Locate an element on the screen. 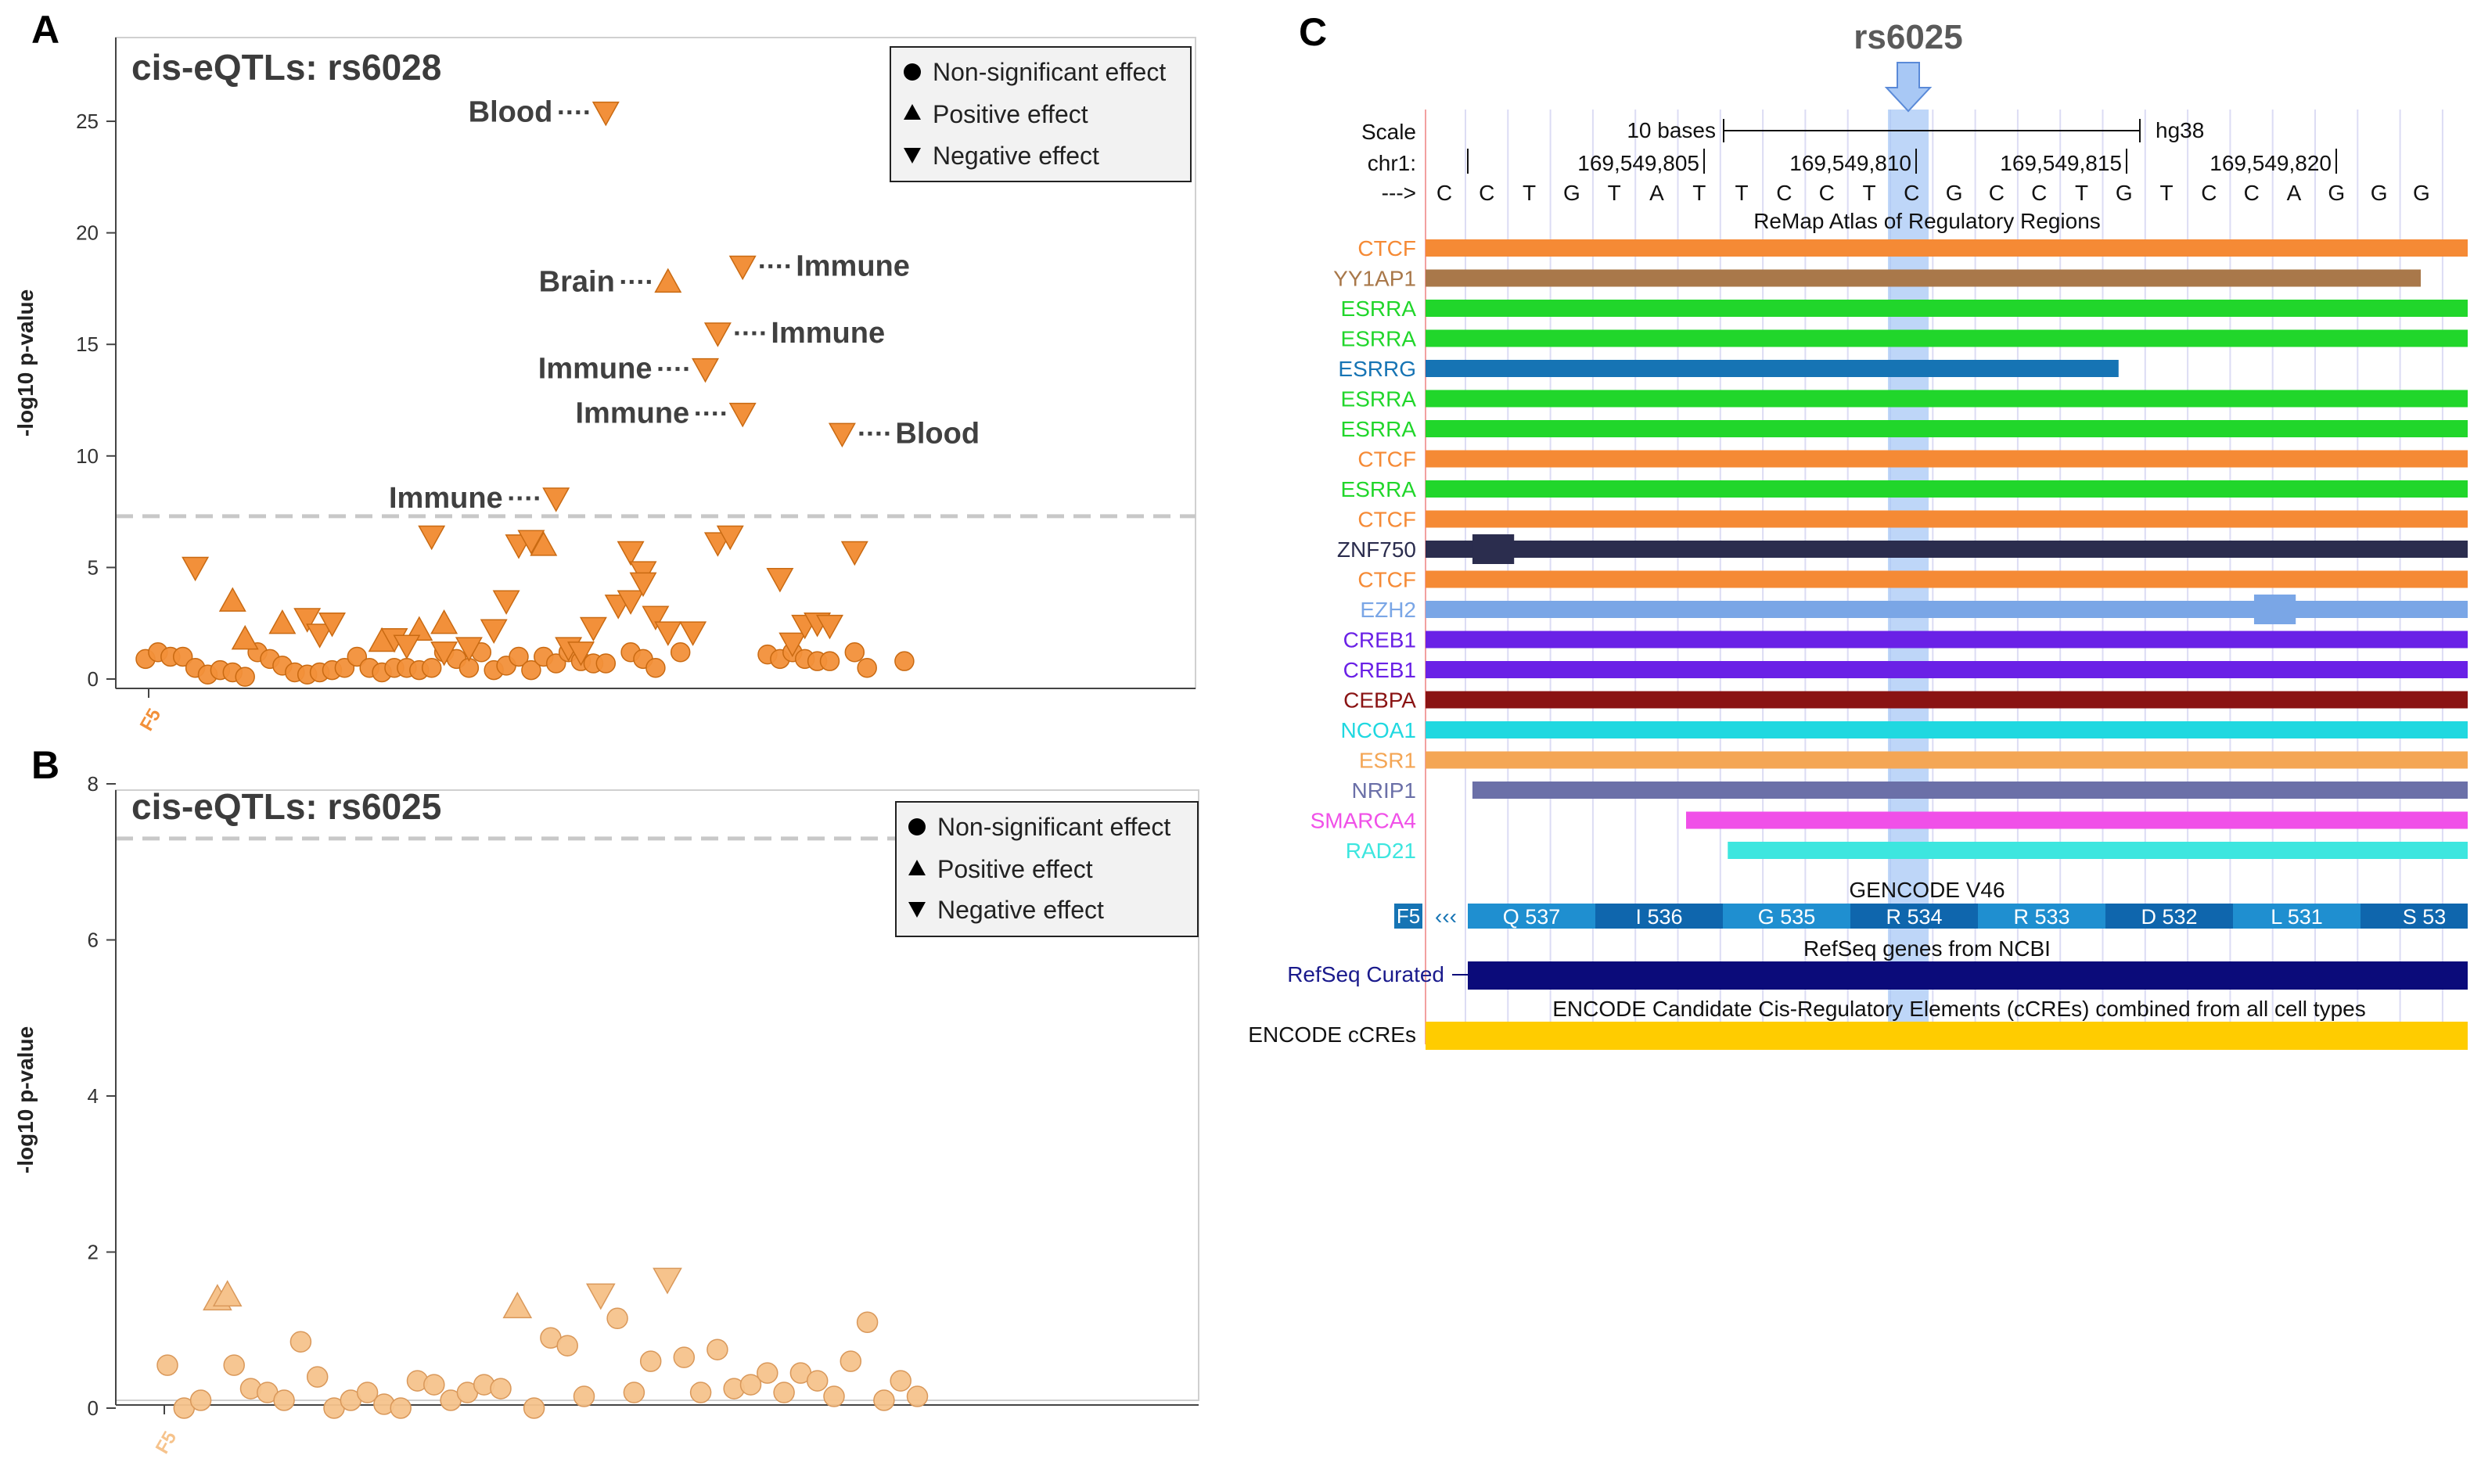  panel-a-legend-box is located at coordinates (1041, 114).